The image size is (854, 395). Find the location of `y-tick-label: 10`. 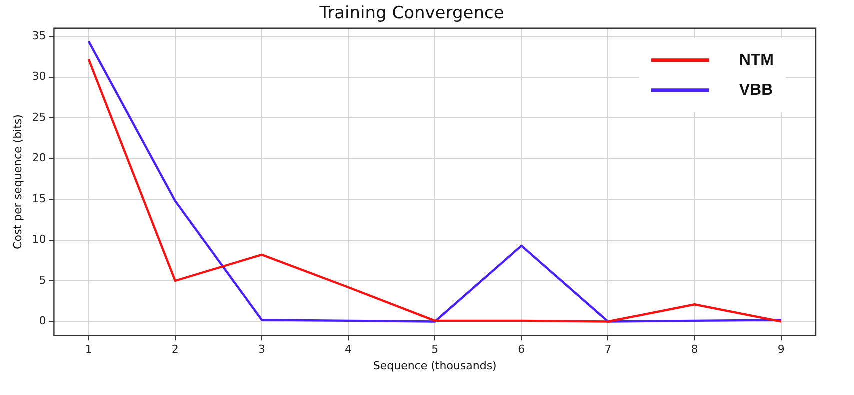

y-tick-label: 10 is located at coordinates (39, 239).